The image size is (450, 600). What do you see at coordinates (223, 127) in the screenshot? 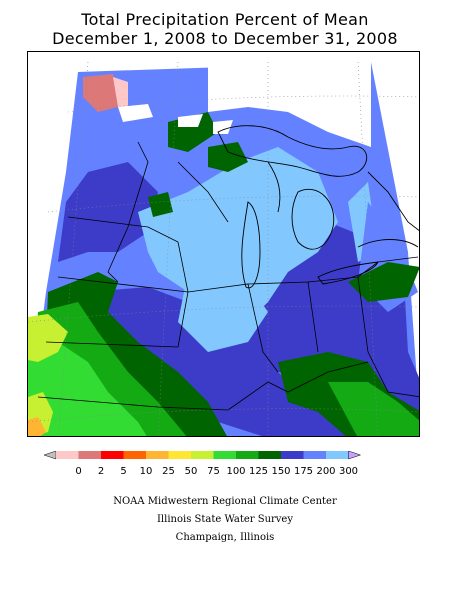
I see `region-white-n3` at bounding box center [223, 127].